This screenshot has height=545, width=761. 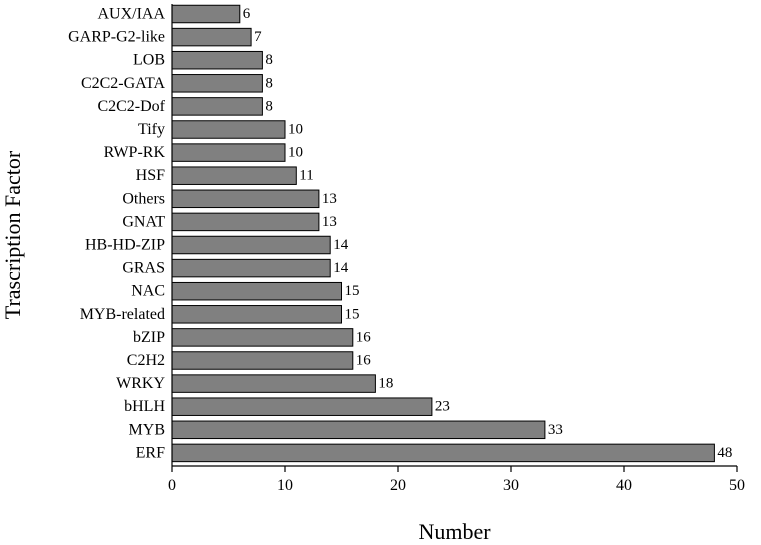 I want to click on value-label-gnat: 13, so click(x=329, y=222).